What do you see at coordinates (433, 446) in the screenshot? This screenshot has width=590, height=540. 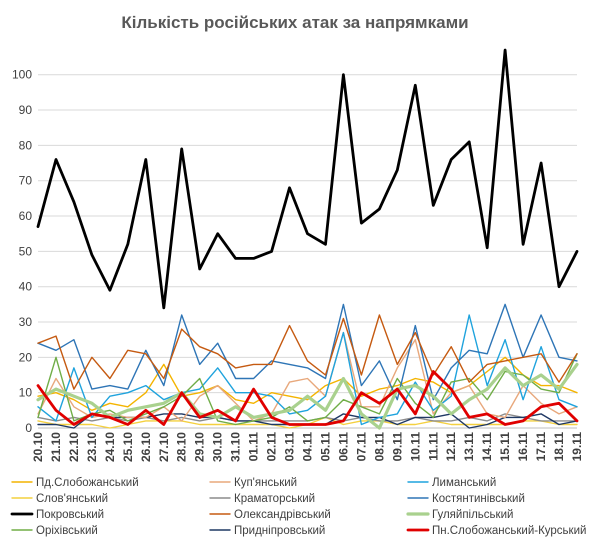 I see `x-tick-label: 11.11` at bounding box center [433, 446].